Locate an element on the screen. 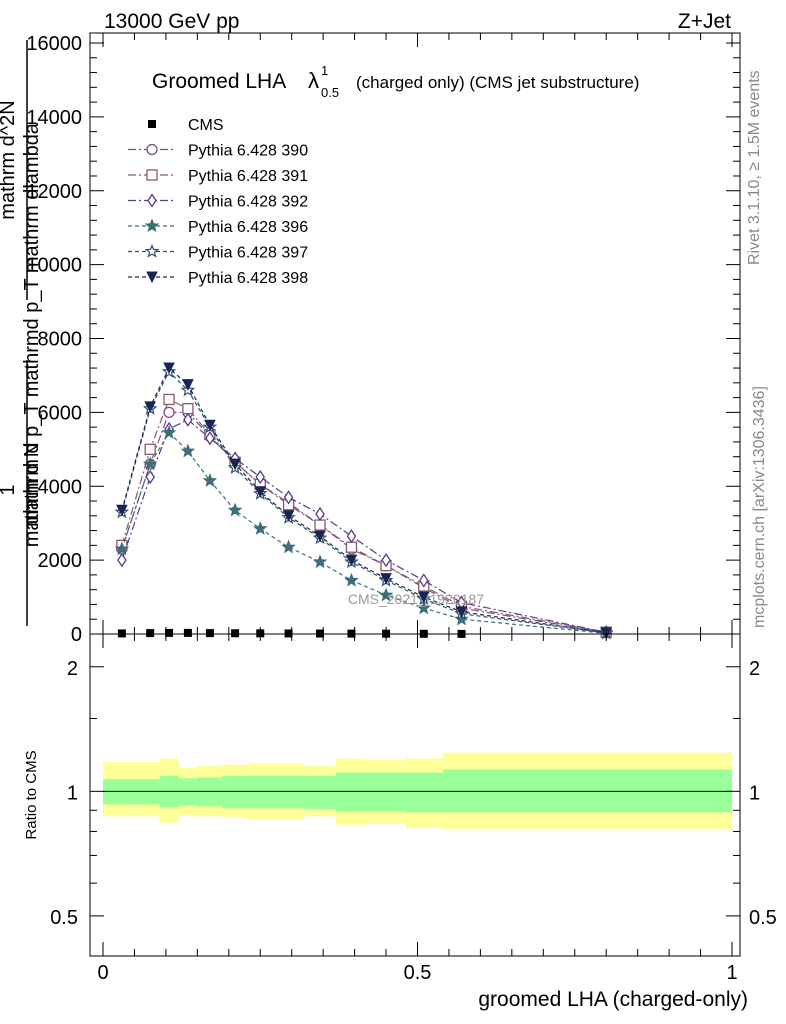  title-main: Groomed LHA is located at coordinates (219, 81).